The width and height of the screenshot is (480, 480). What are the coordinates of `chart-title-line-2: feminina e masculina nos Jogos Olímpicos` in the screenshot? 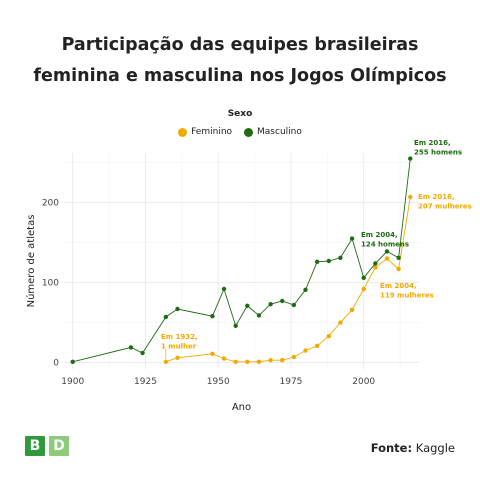 It's located at (240, 76).